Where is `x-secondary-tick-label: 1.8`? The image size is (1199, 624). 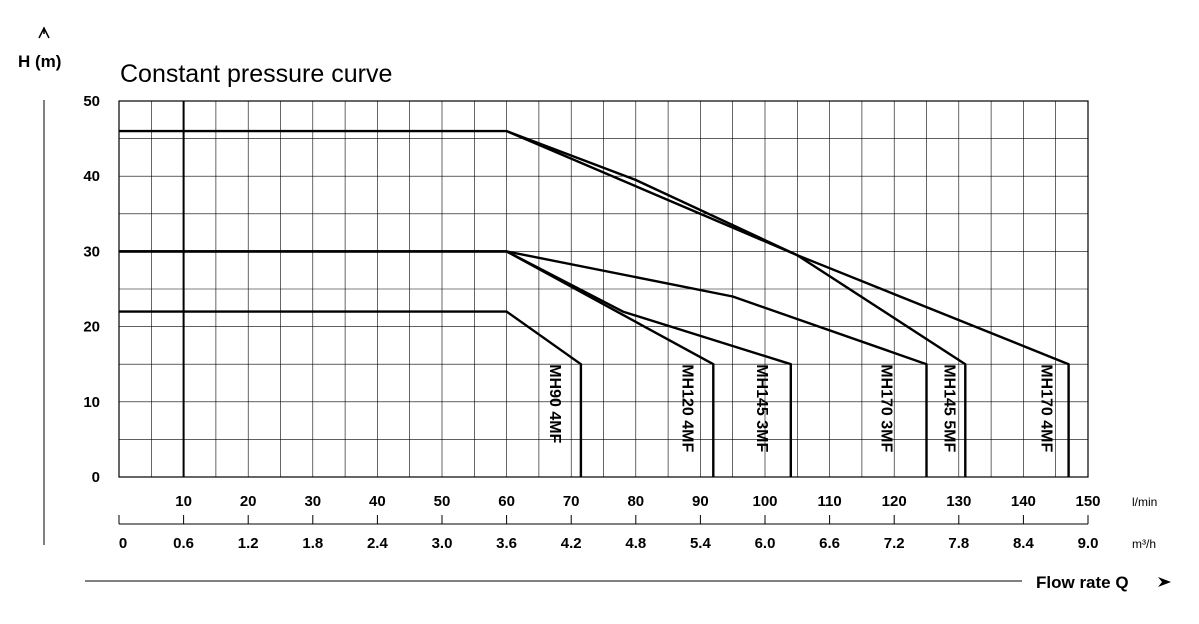
x-secondary-tick-label: 1.8 is located at coordinates (312, 543).